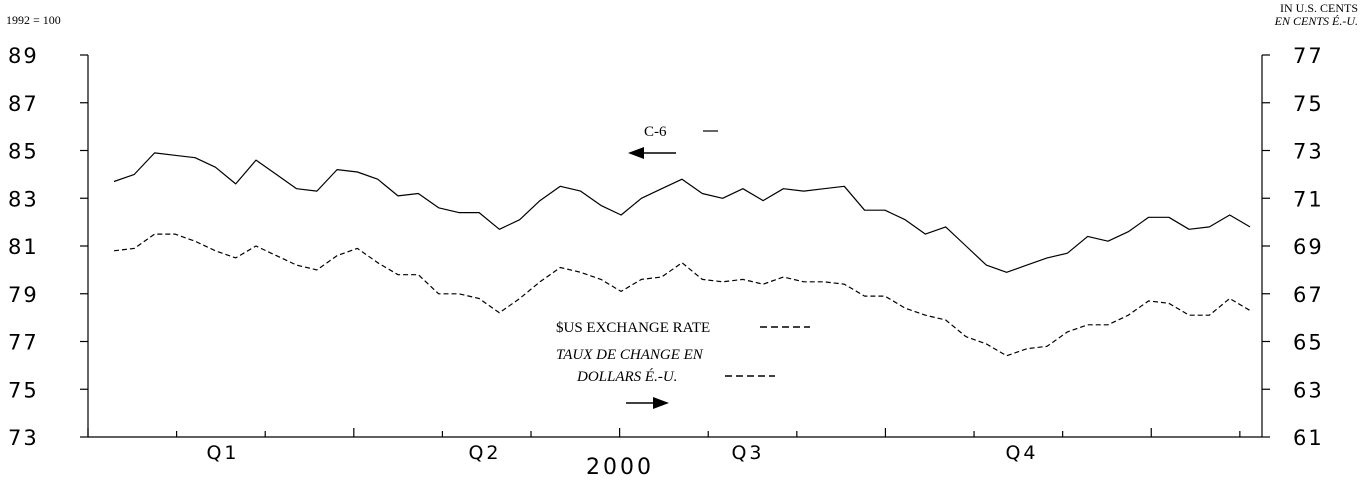 The height and width of the screenshot is (480, 1364). What do you see at coordinates (23, 438) in the screenshot?
I see `left-axis-tick-label: 73` at bounding box center [23, 438].